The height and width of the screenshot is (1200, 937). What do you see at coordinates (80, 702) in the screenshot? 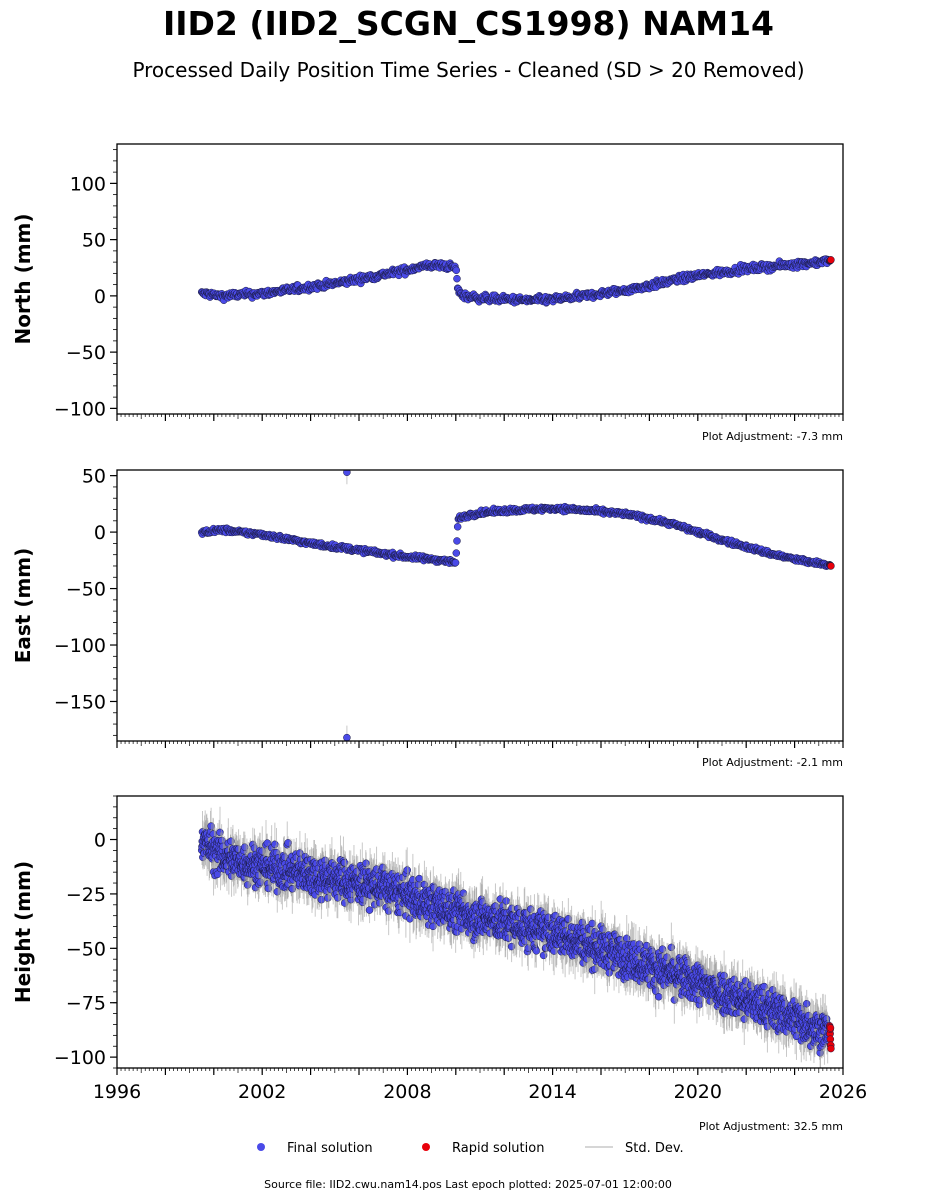
I see `y-tick-label: −150` at bounding box center [80, 702].